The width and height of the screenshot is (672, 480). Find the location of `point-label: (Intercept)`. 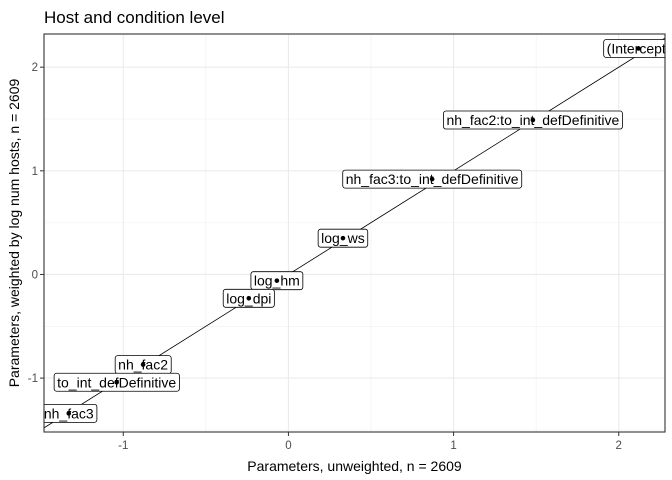

point-label: (Intercept) is located at coordinates (639, 49).